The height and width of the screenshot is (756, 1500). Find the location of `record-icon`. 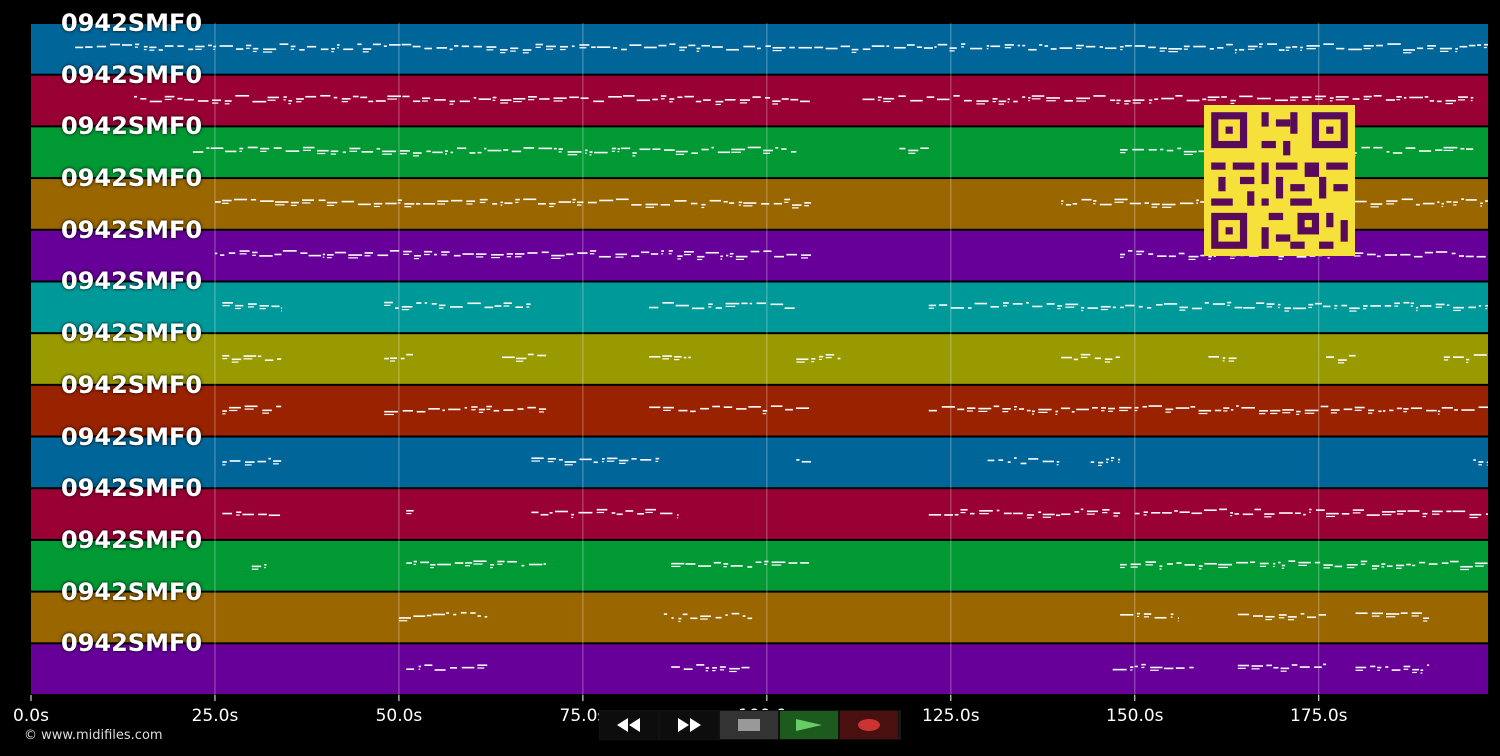

record-icon is located at coordinates (869, 725).